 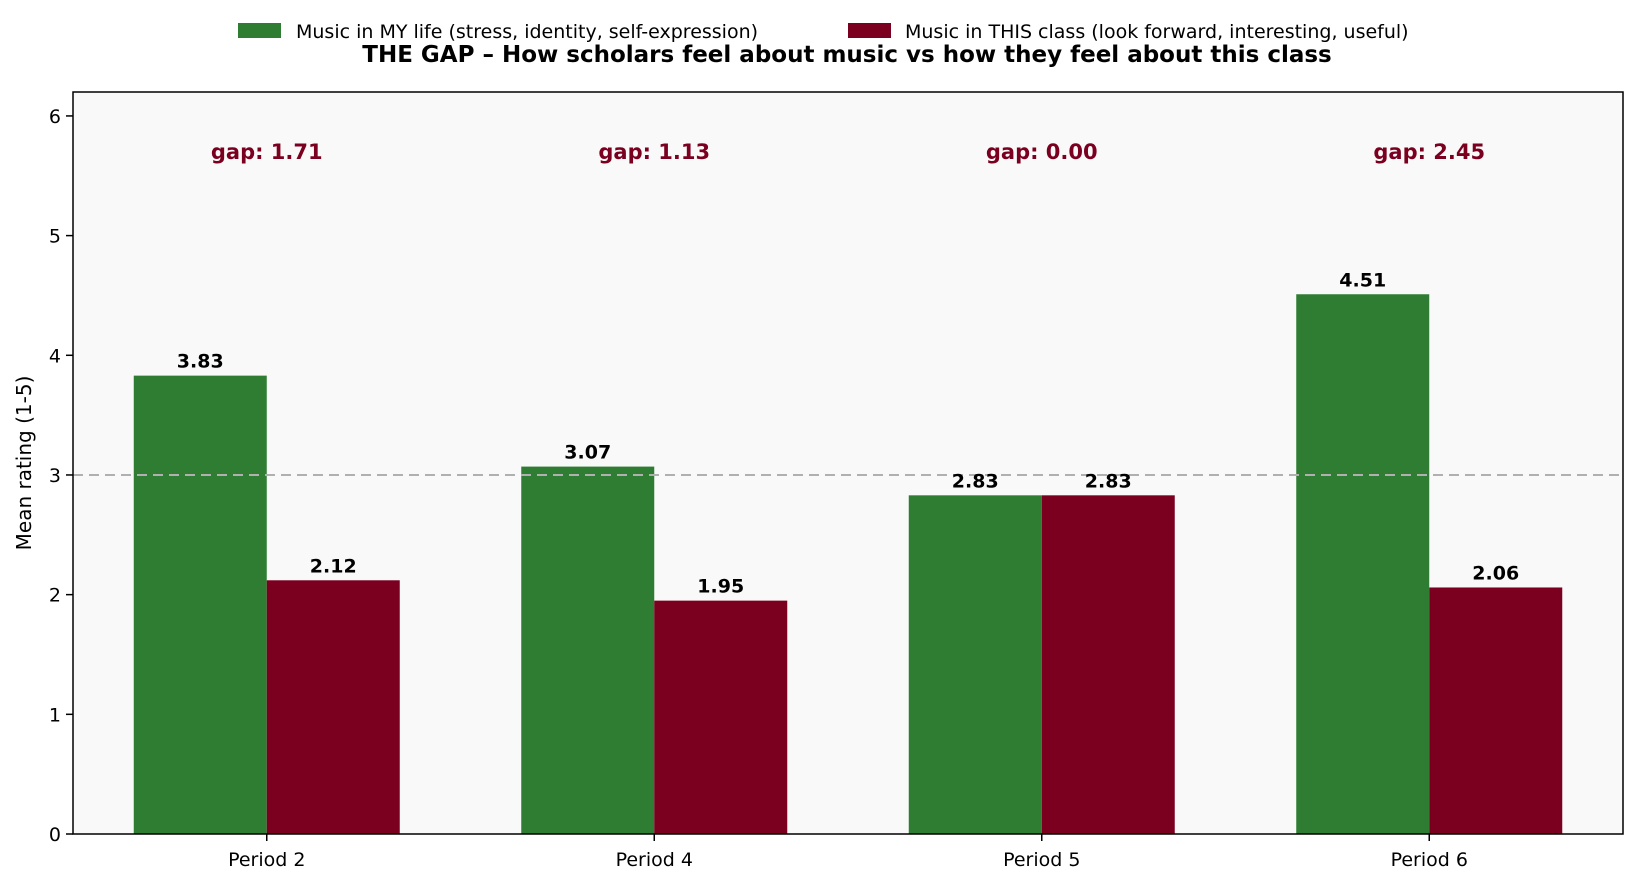 What do you see at coordinates (24, 463) in the screenshot?
I see `y-axis-label: Mean rating (1-5)` at bounding box center [24, 463].